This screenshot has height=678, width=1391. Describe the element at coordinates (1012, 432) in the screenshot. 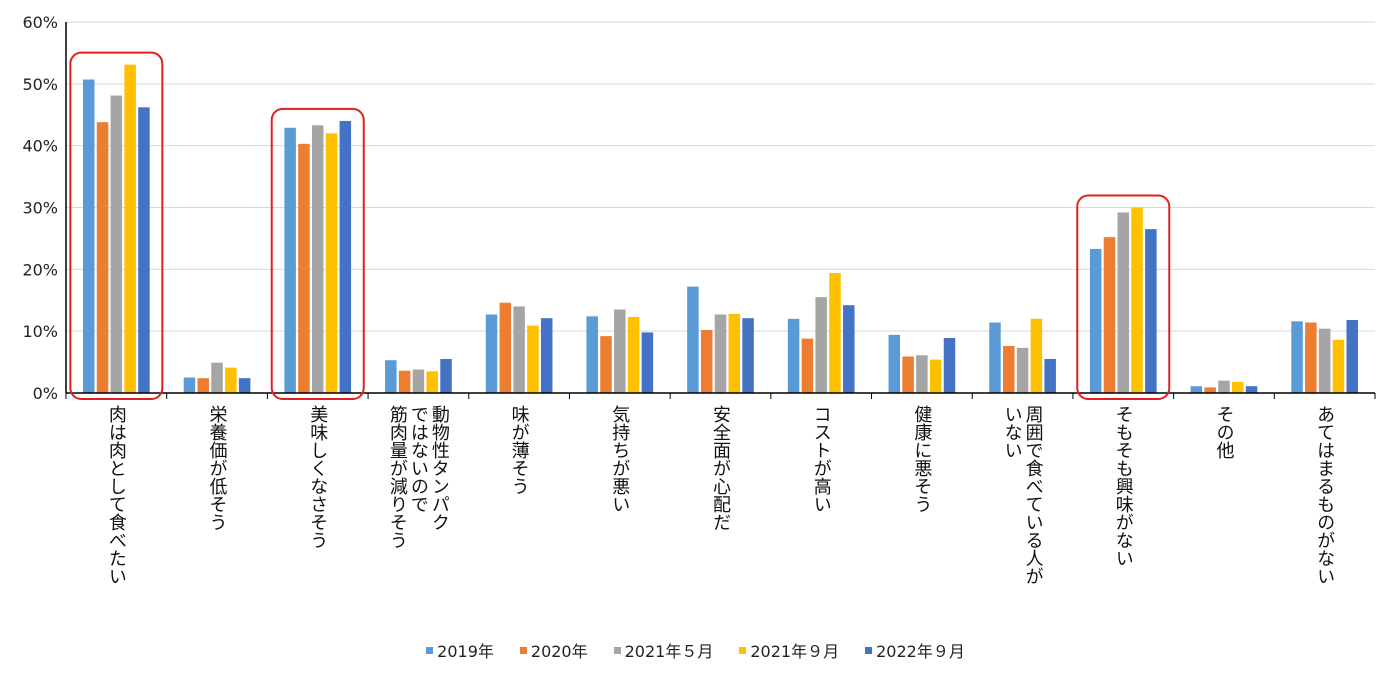

I see `category-label: いない` at that location.